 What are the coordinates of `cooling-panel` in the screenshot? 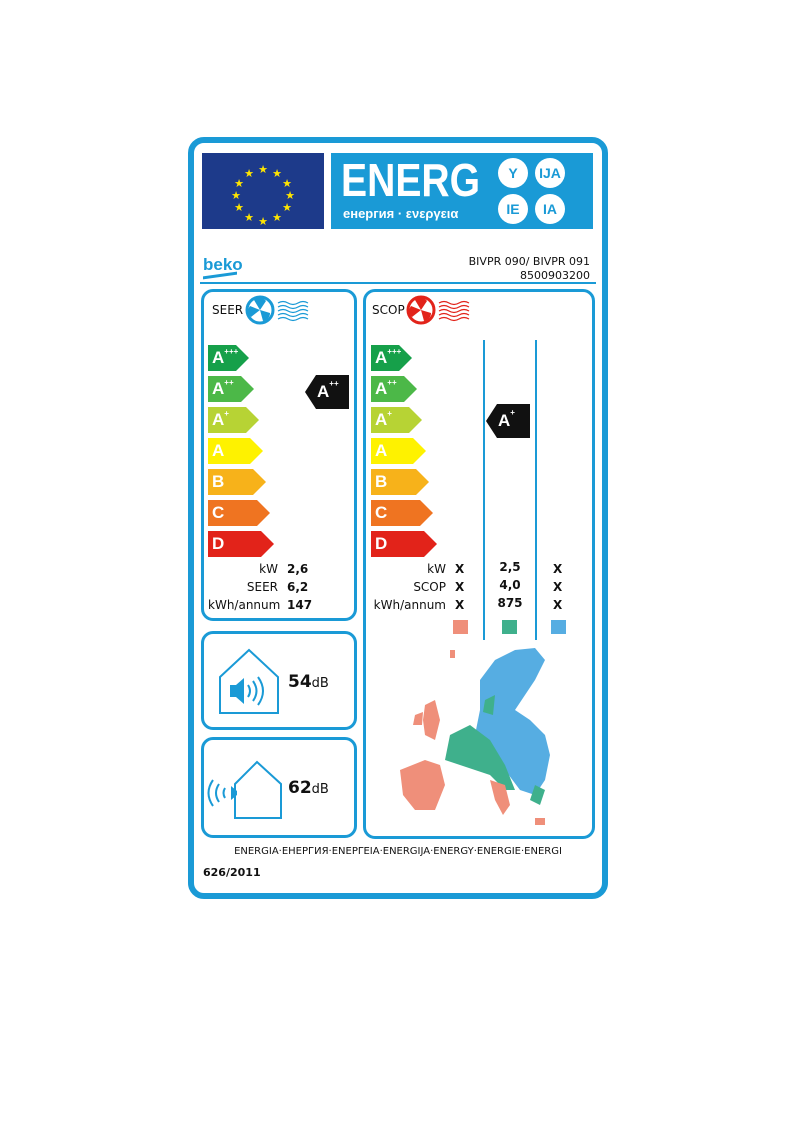 It's located at (279, 455).